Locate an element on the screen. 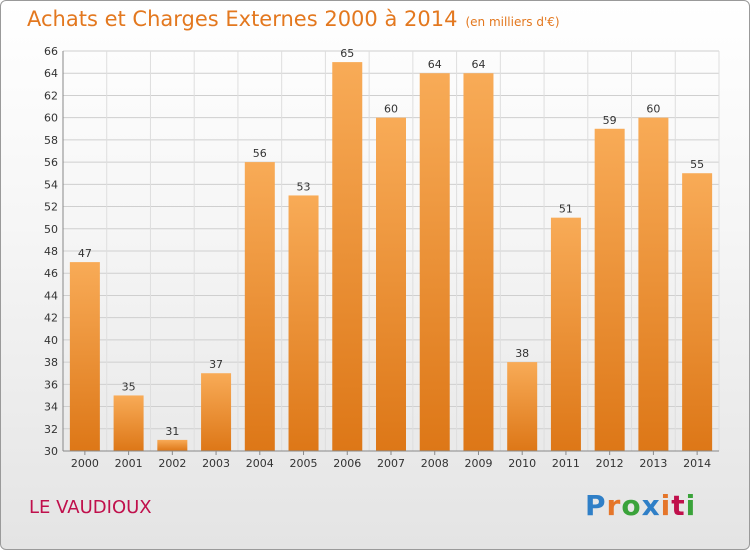  bar-2009 is located at coordinates (478, 262).